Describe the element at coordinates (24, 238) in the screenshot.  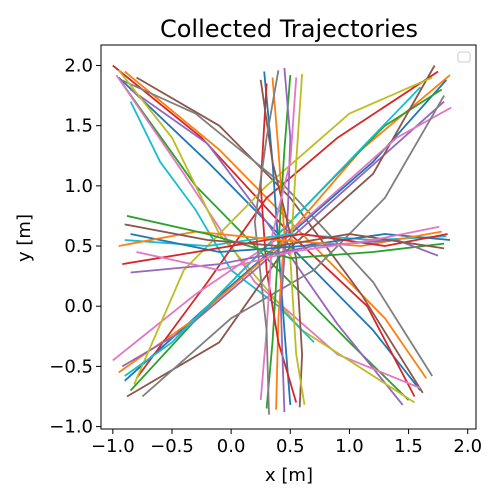
I see `y-axis-label: y [m]` at that location.